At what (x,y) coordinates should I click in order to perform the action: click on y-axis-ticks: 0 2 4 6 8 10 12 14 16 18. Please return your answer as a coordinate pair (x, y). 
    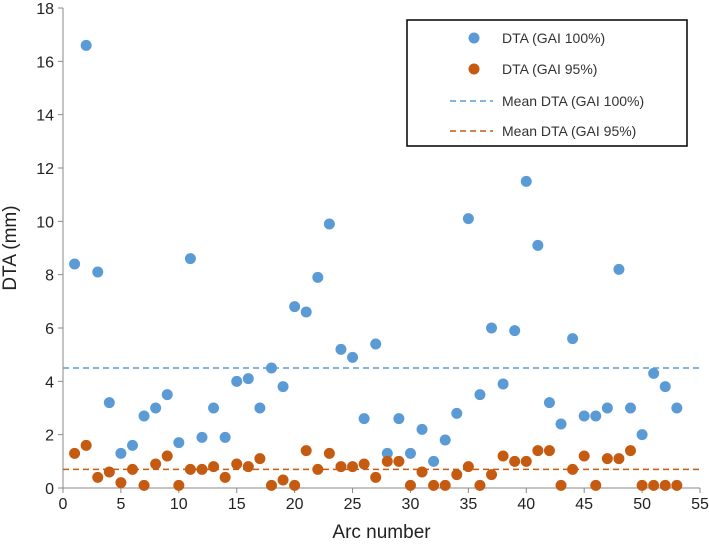
    Looking at the image, I should click on (49, 249).